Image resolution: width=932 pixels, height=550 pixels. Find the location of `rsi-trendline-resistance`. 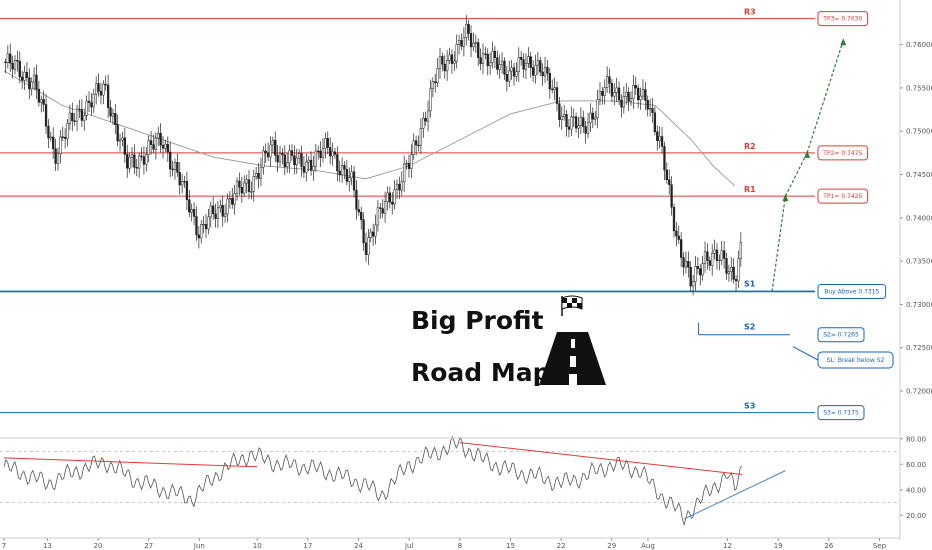

rsi-trendline-resistance is located at coordinates (130, 462).